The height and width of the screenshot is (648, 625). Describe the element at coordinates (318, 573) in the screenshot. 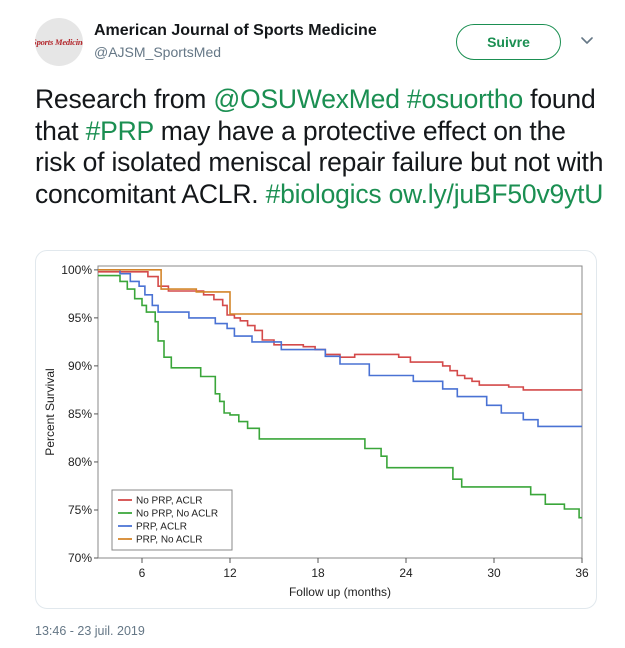

I see `x-tick-label: 18` at that location.